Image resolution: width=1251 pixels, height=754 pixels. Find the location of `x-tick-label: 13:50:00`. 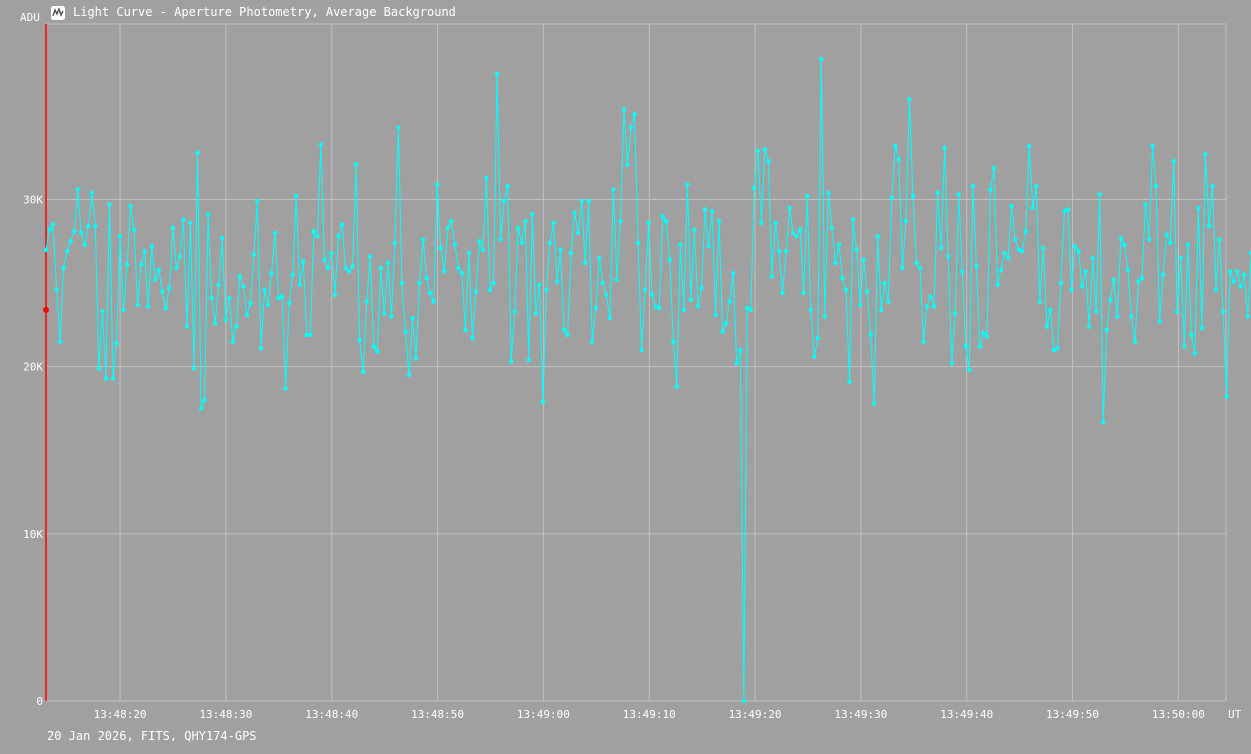

x-tick-label: 13:50:00 is located at coordinates (1178, 714).